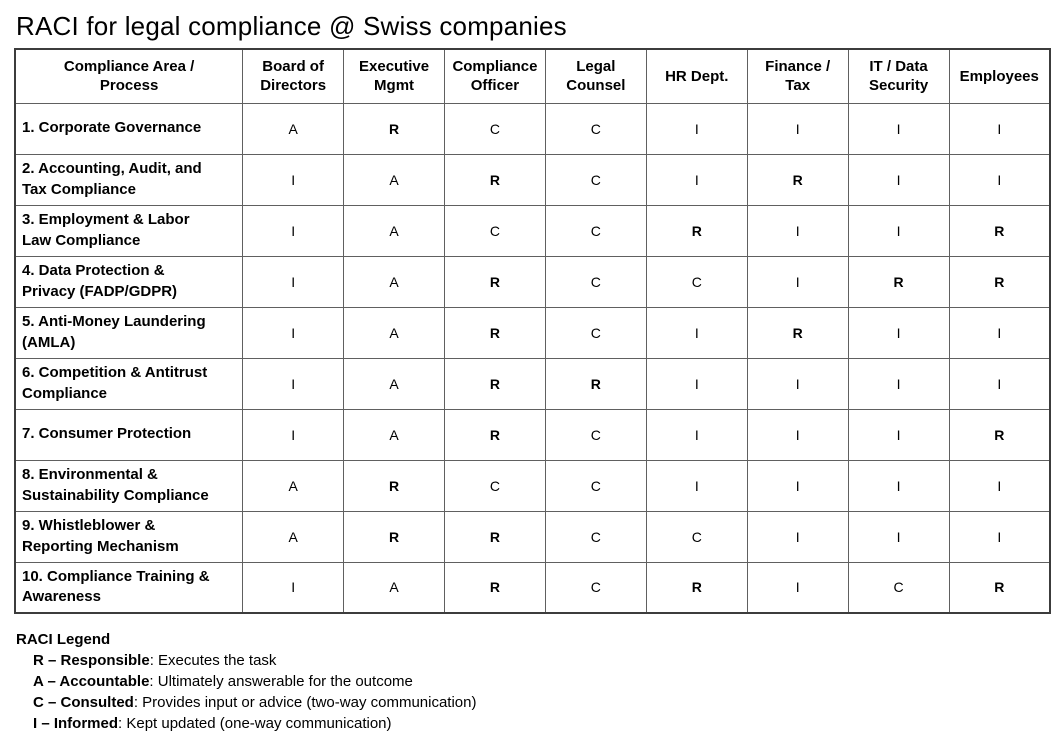 Image resolution: width=1063 pixels, height=737 pixels. What do you see at coordinates (91, 681) in the screenshot?
I see `legend-term: A – Accountable` at bounding box center [91, 681].